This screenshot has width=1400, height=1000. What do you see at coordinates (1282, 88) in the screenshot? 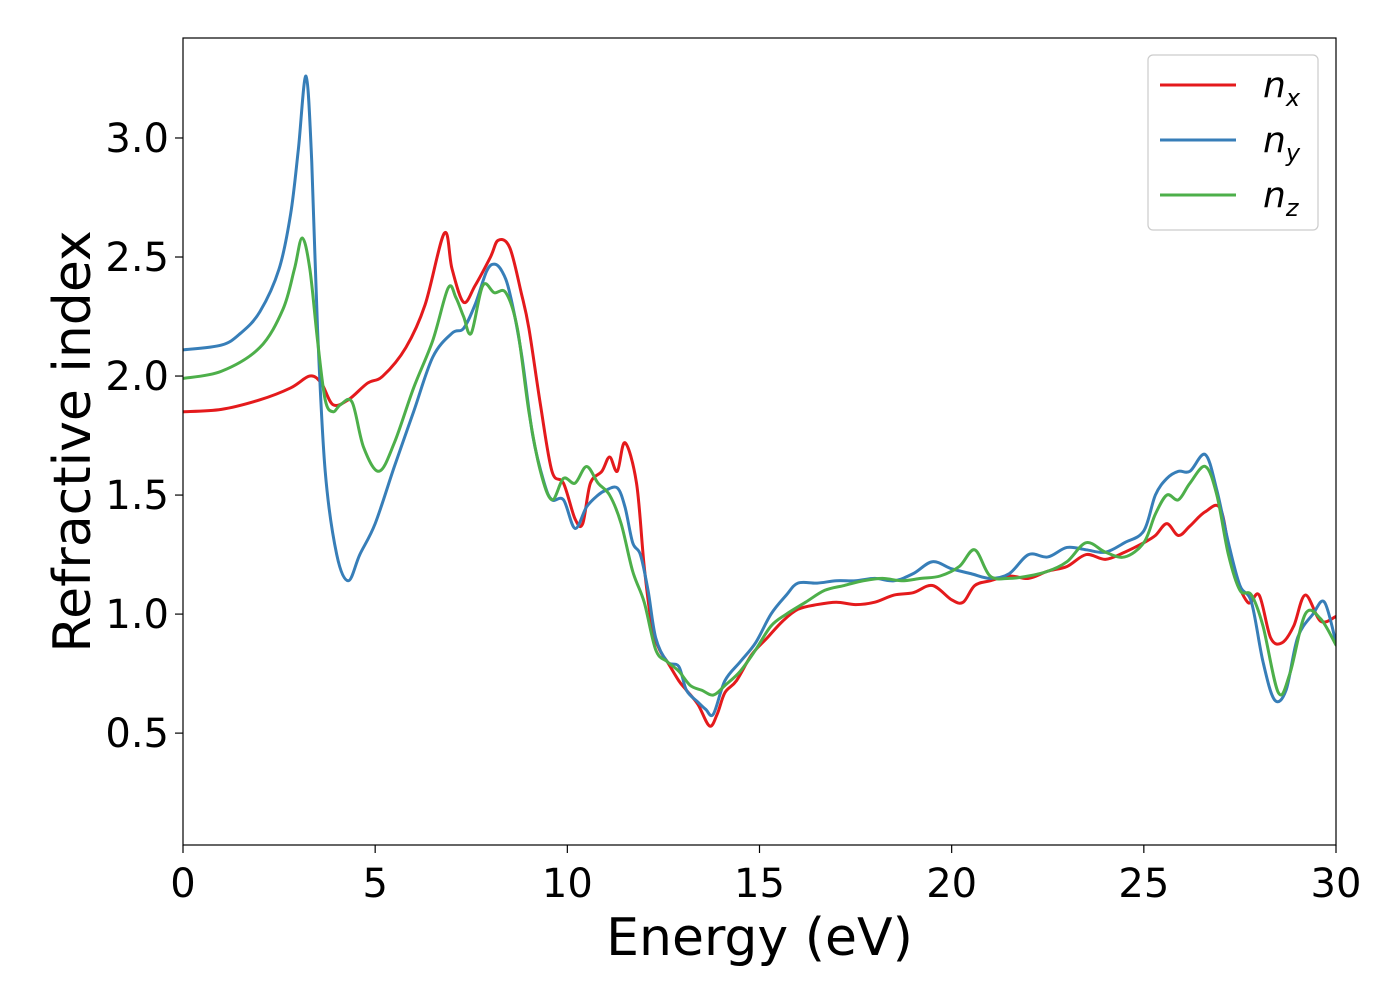
I see `legend-label-x: nx` at bounding box center [1282, 88].